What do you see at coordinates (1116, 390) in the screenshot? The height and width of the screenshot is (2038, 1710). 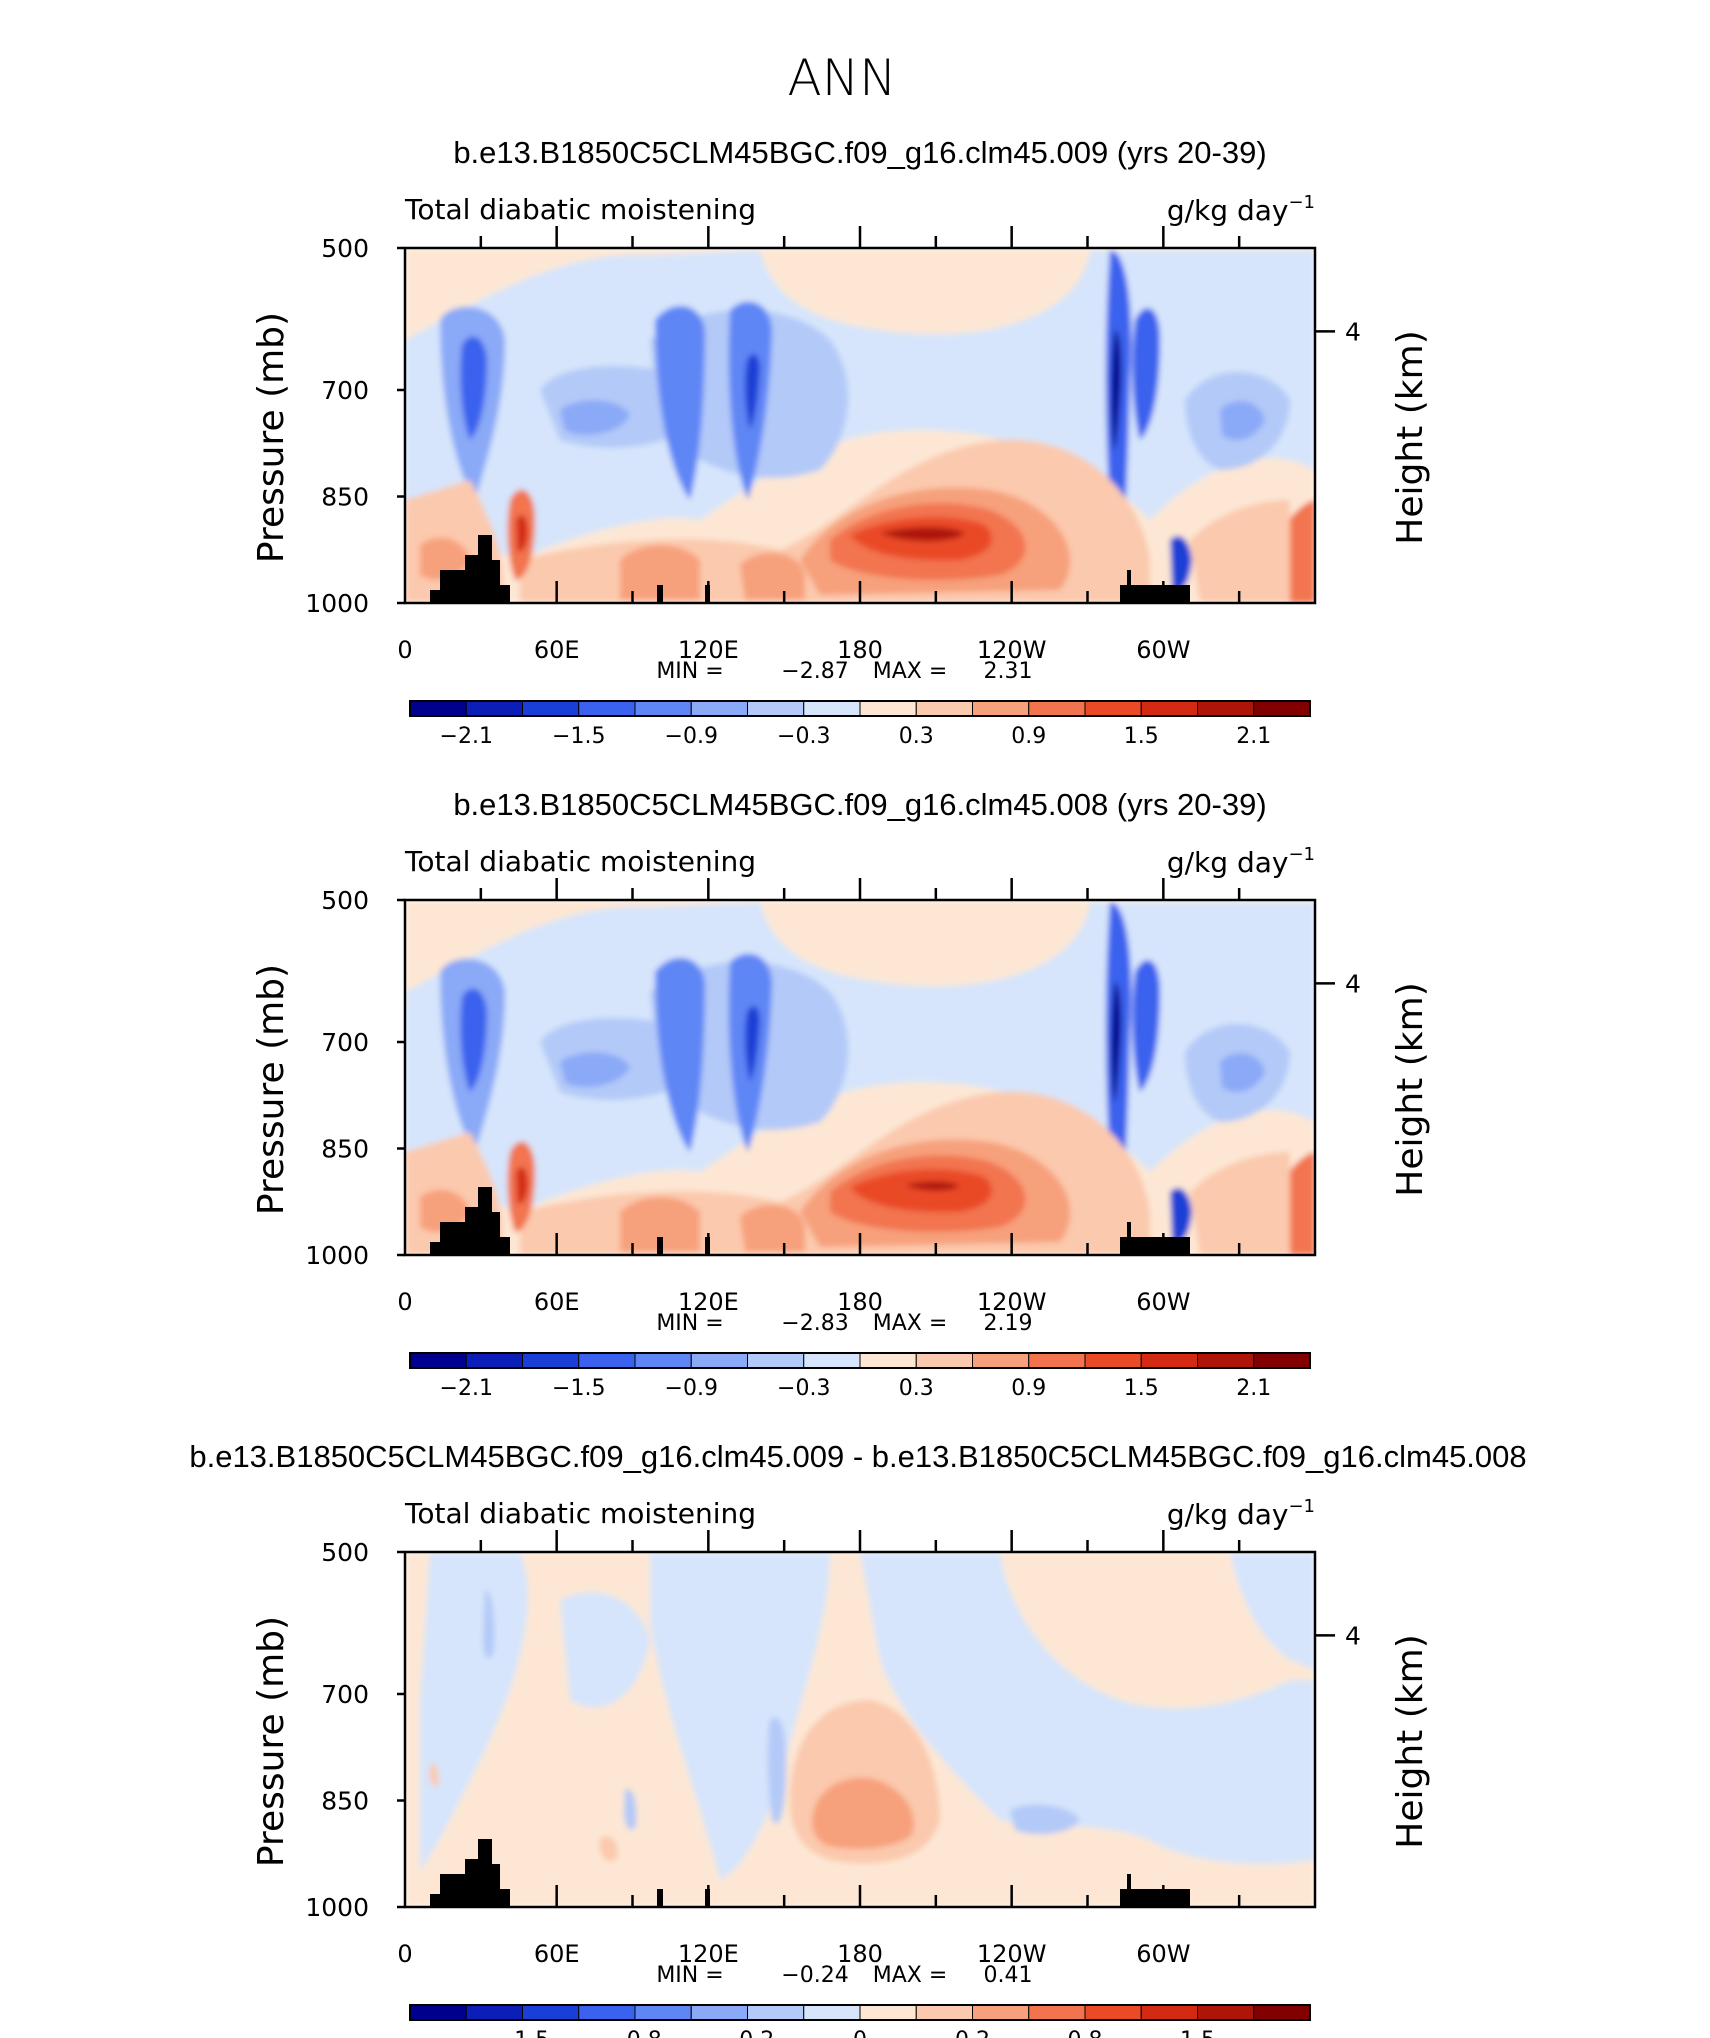 I see `panel-1-blue-column-d-core` at bounding box center [1116, 390].